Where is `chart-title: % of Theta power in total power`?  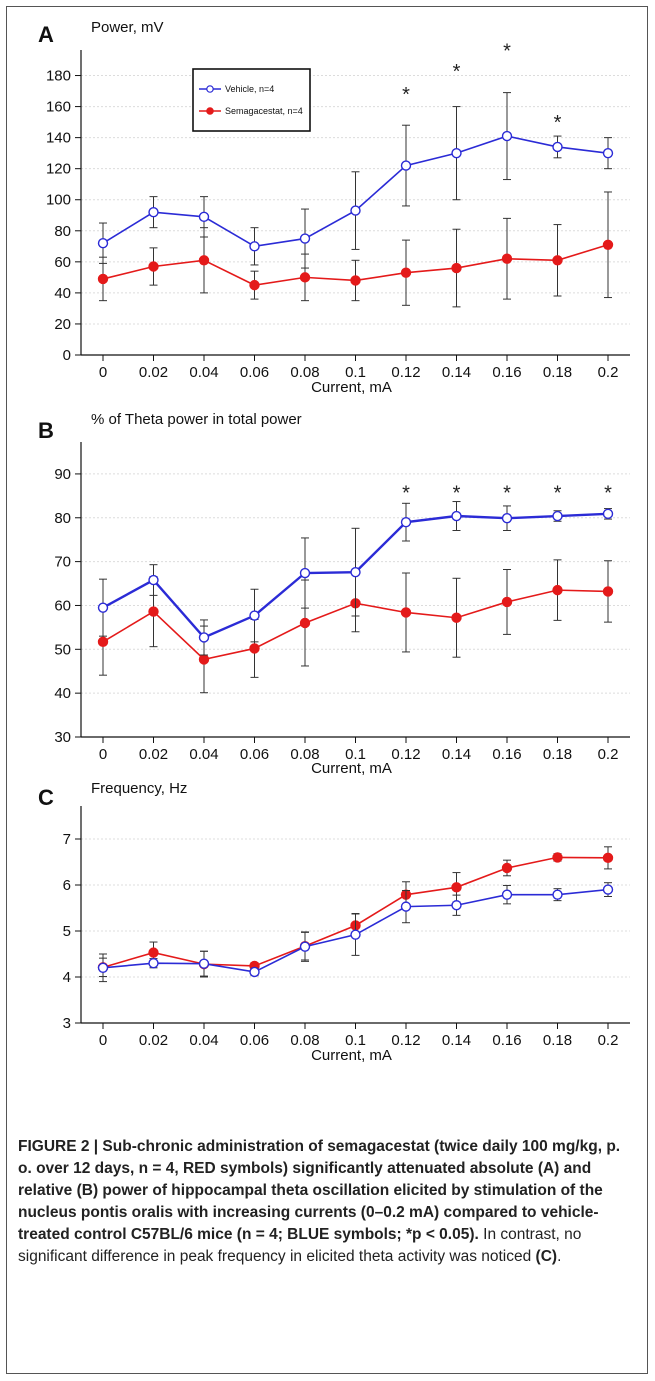
chart-title: % of Theta power in total power is located at coordinates (196, 419).